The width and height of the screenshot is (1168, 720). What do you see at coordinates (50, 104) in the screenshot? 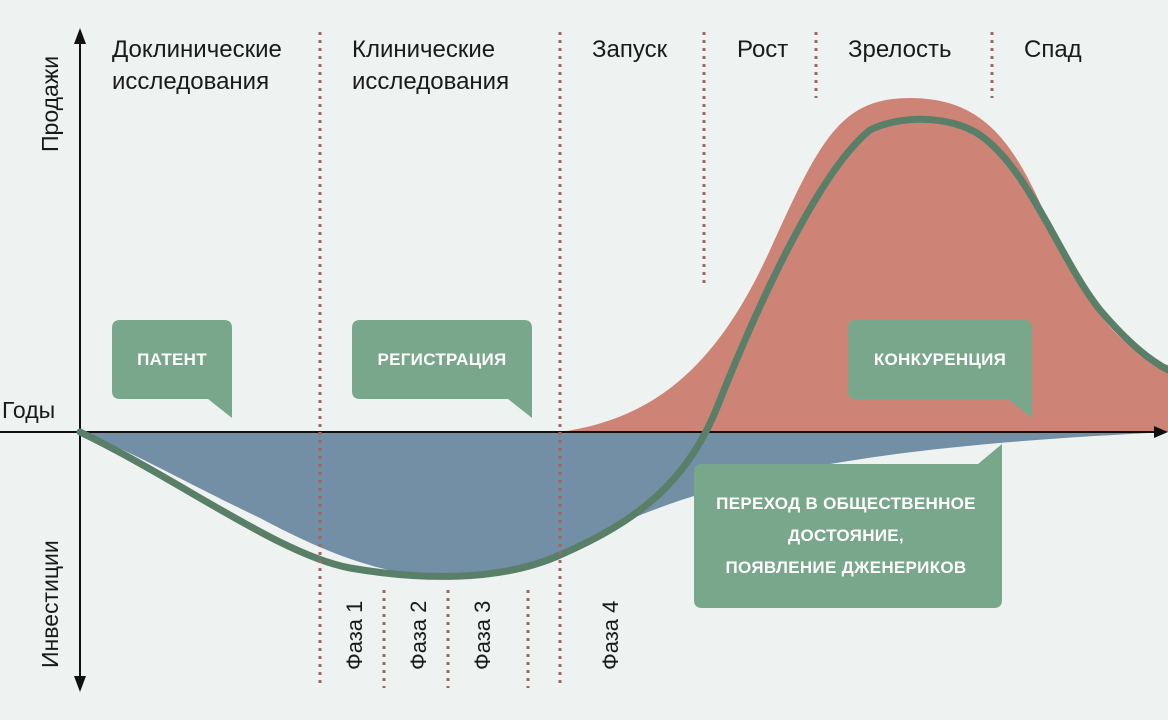
I see `axis-label-sales: Продажи` at bounding box center [50, 104].